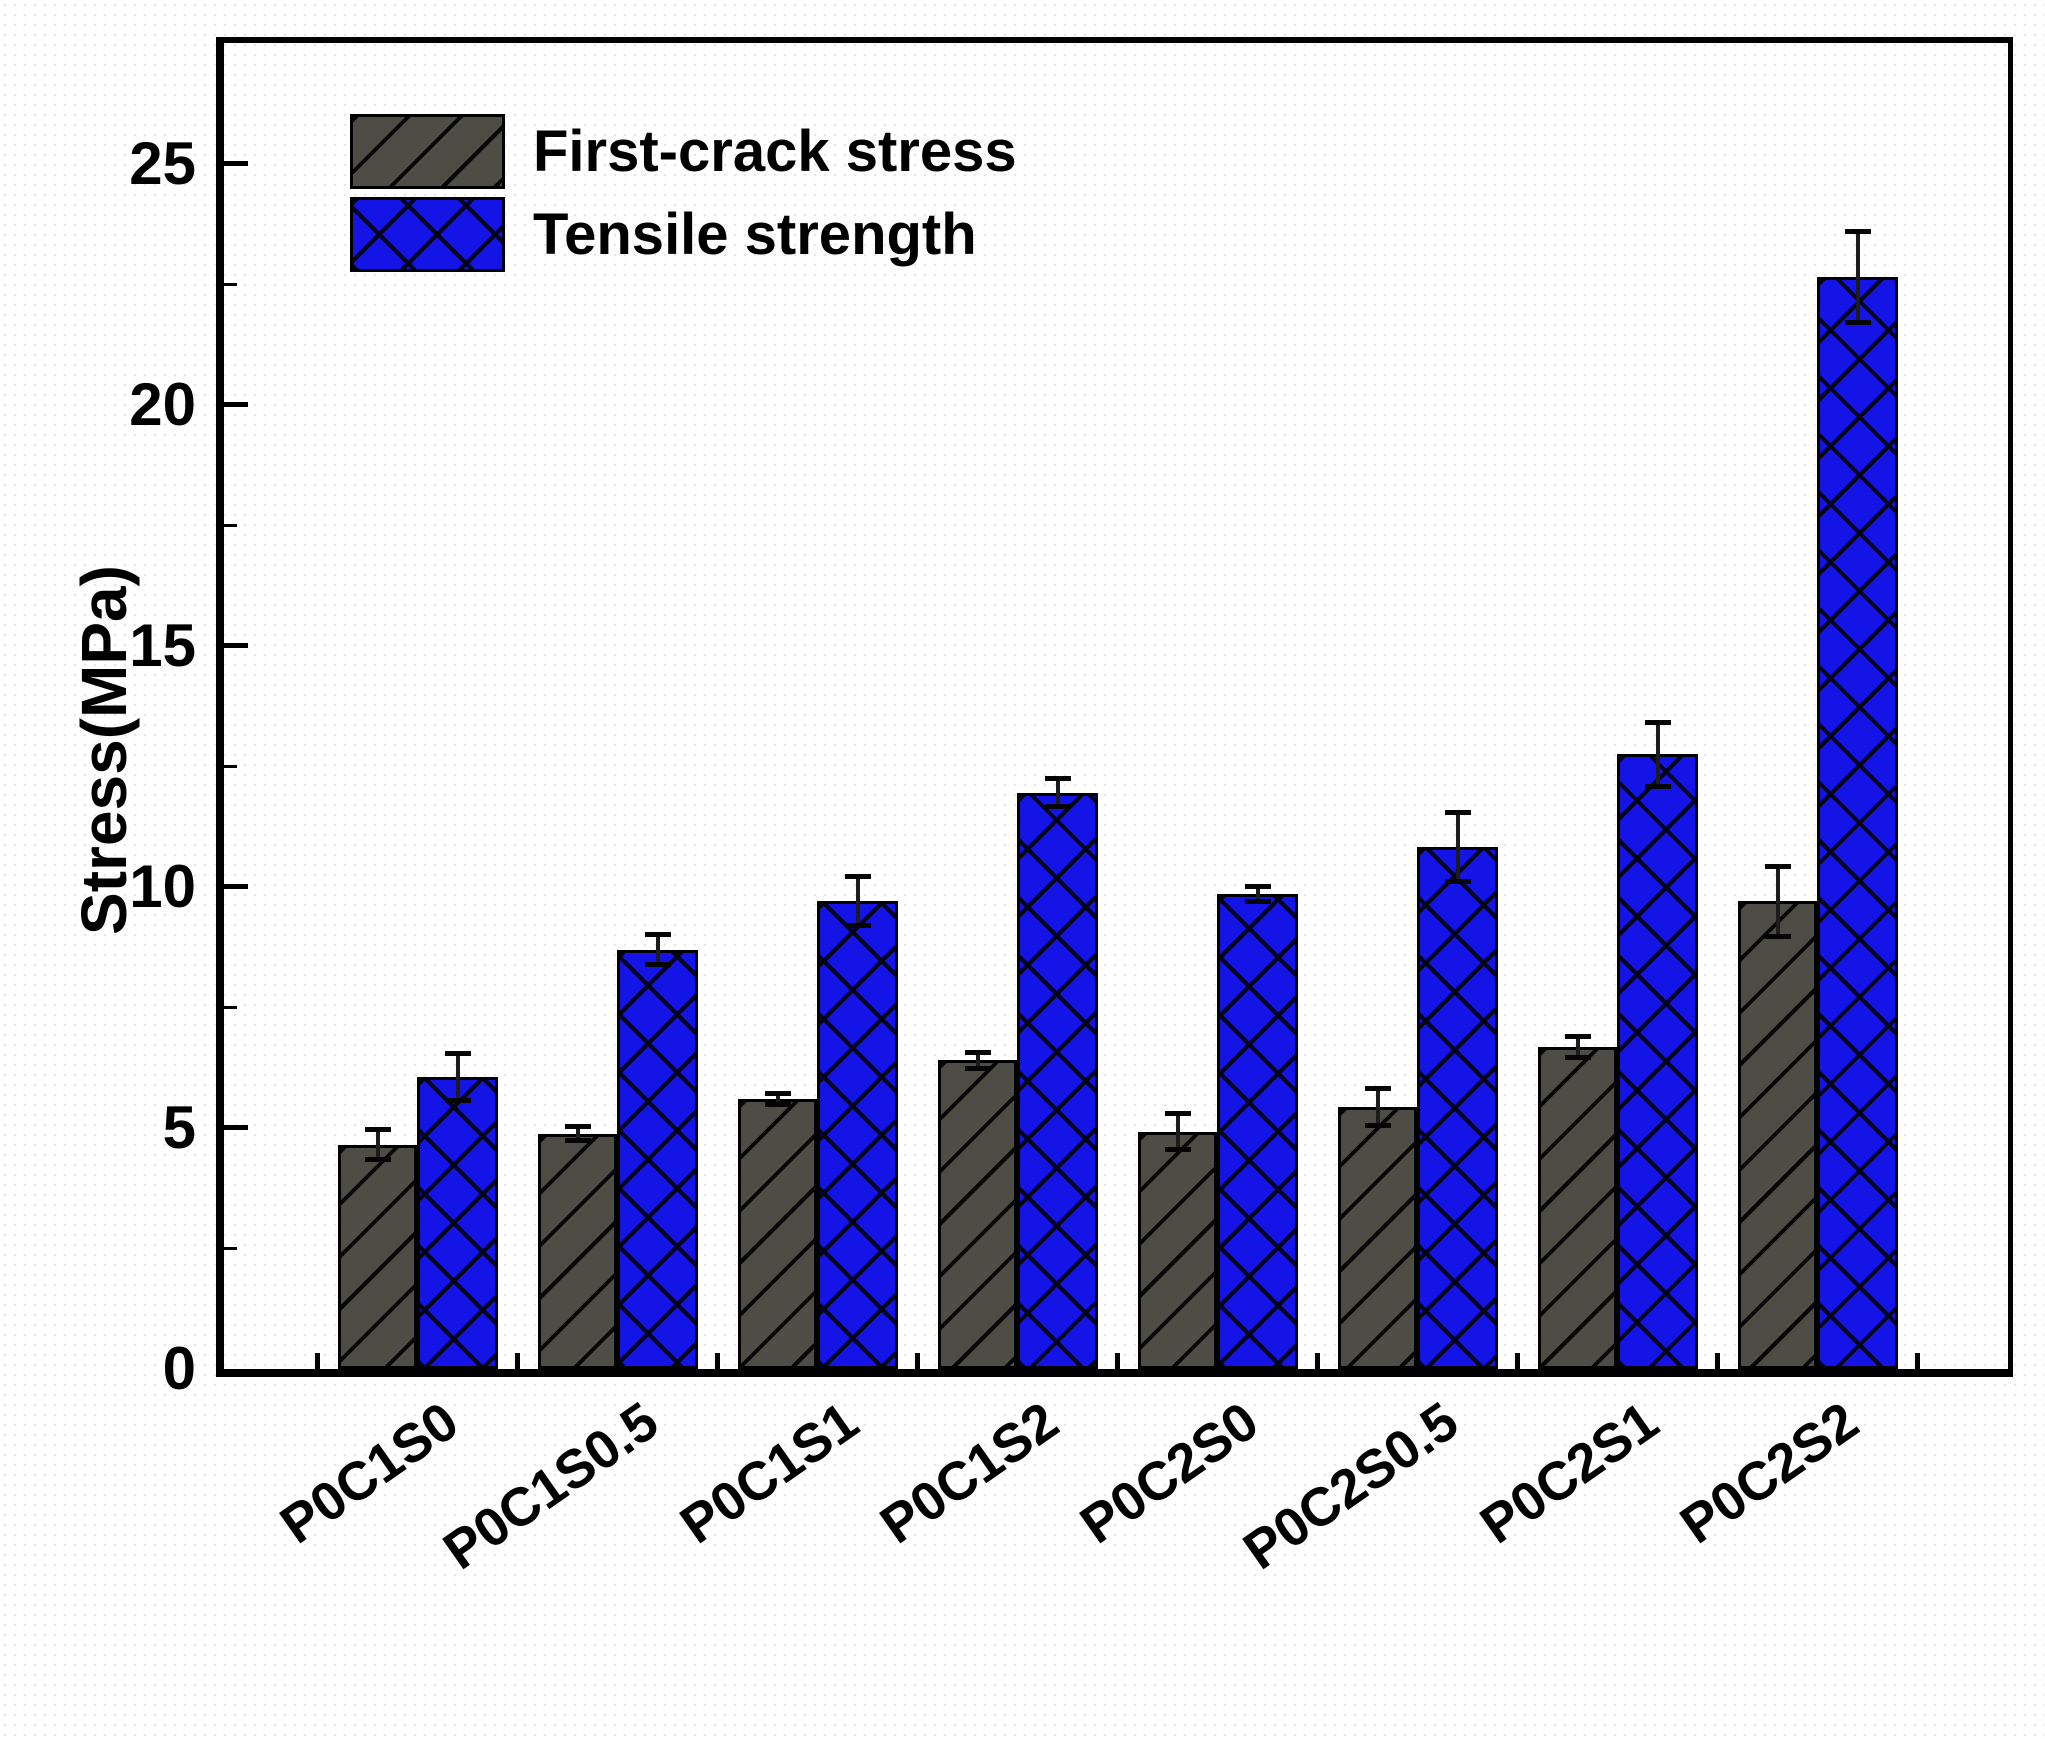 This screenshot has height=1739, width=2045. I want to click on legend-swatch-tensile, so click(427, 234).